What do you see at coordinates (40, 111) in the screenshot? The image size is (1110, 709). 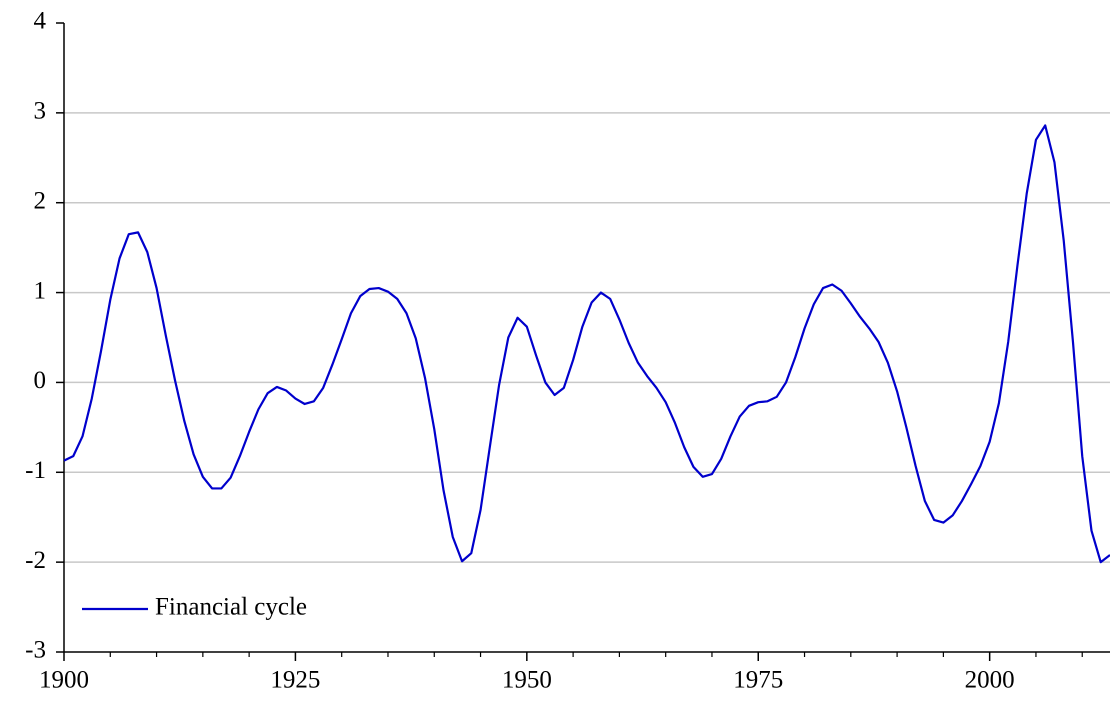 I see `y-tick-label: 3` at bounding box center [40, 111].